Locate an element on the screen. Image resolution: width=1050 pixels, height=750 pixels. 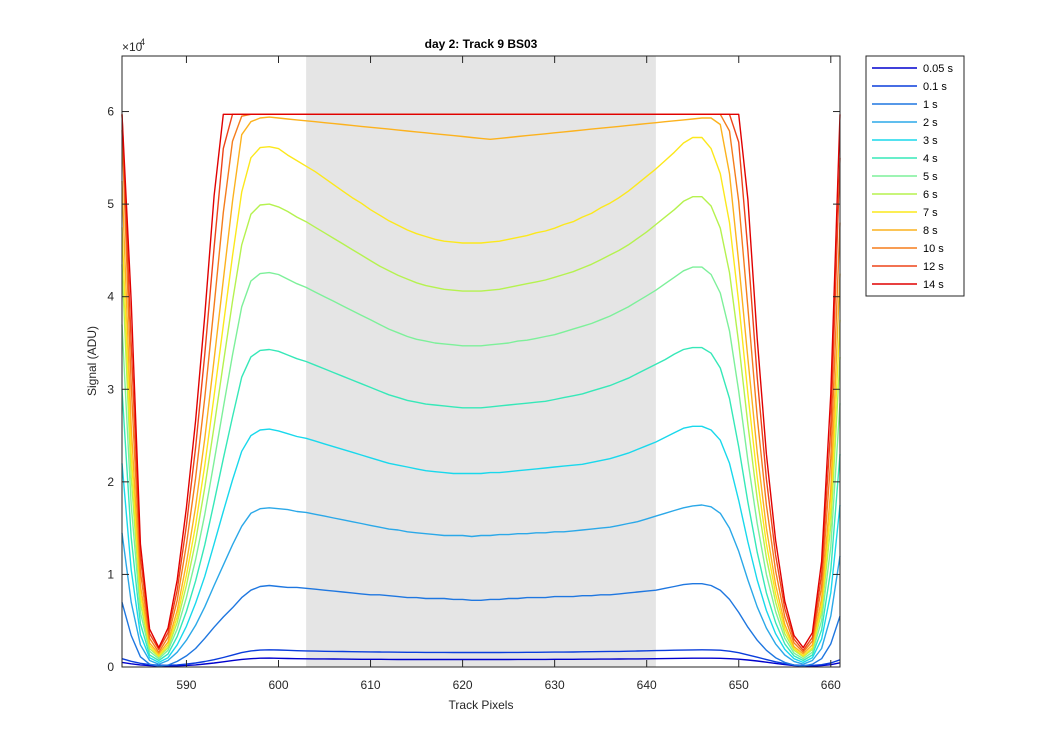
series-line-2-s is located at coordinates (481, 584).